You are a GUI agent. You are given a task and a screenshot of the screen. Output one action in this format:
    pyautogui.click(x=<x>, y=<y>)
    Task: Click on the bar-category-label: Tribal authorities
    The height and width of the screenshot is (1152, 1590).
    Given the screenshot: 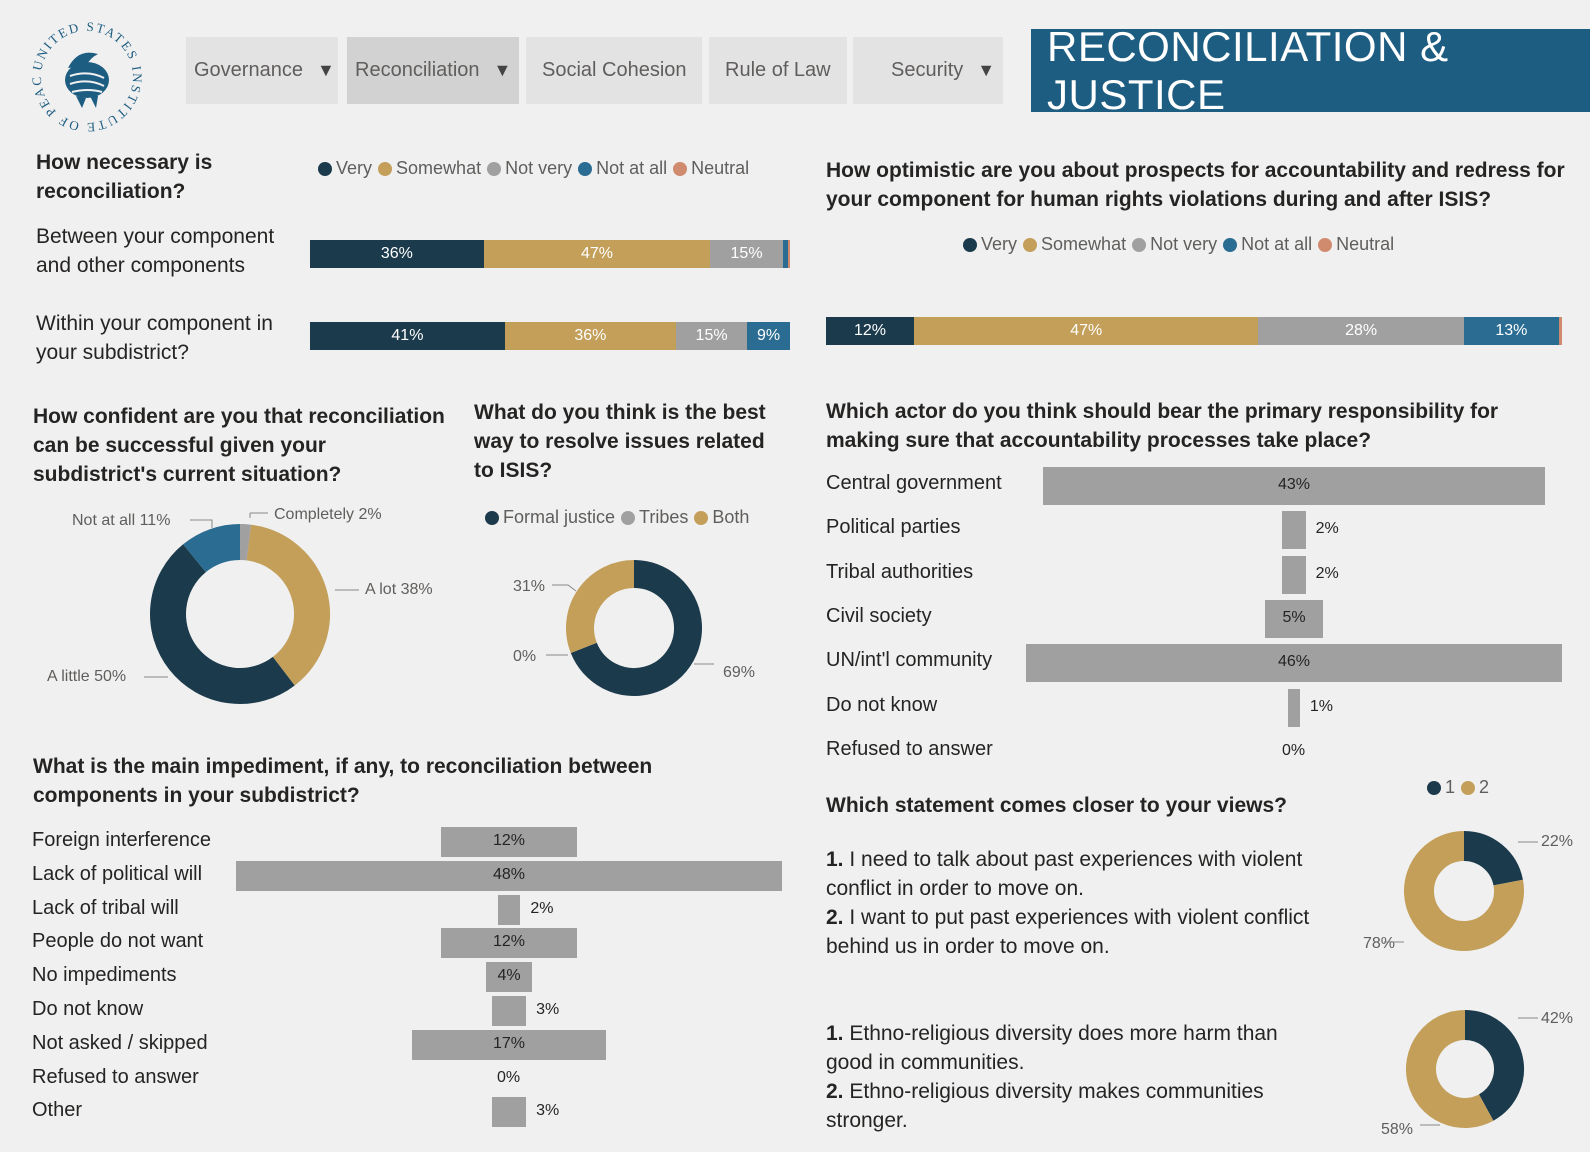 What is the action you would take?
    pyautogui.click(x=900, y=571)
    